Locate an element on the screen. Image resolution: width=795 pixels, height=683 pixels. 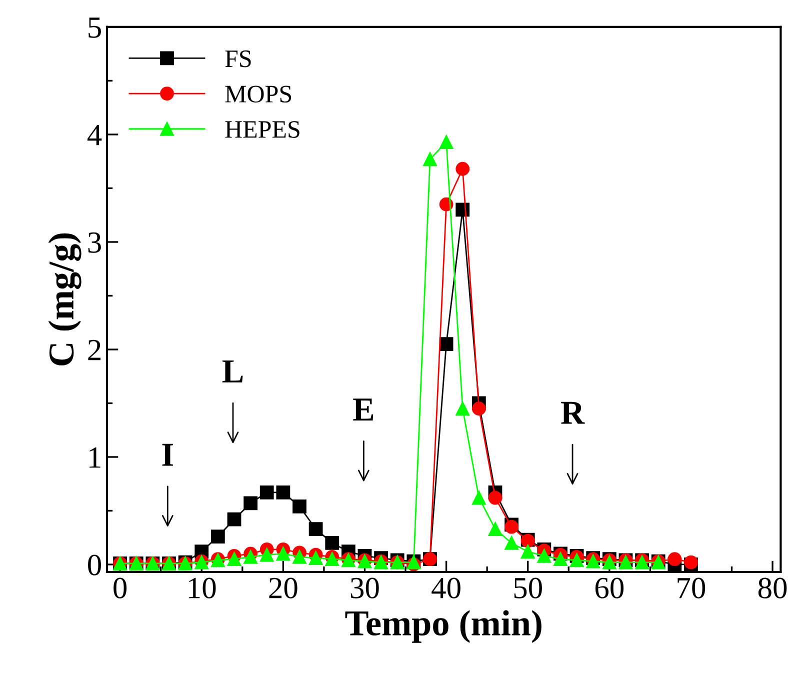
x-axis-title: Tempo (min) is located at coordinates (443, 626).